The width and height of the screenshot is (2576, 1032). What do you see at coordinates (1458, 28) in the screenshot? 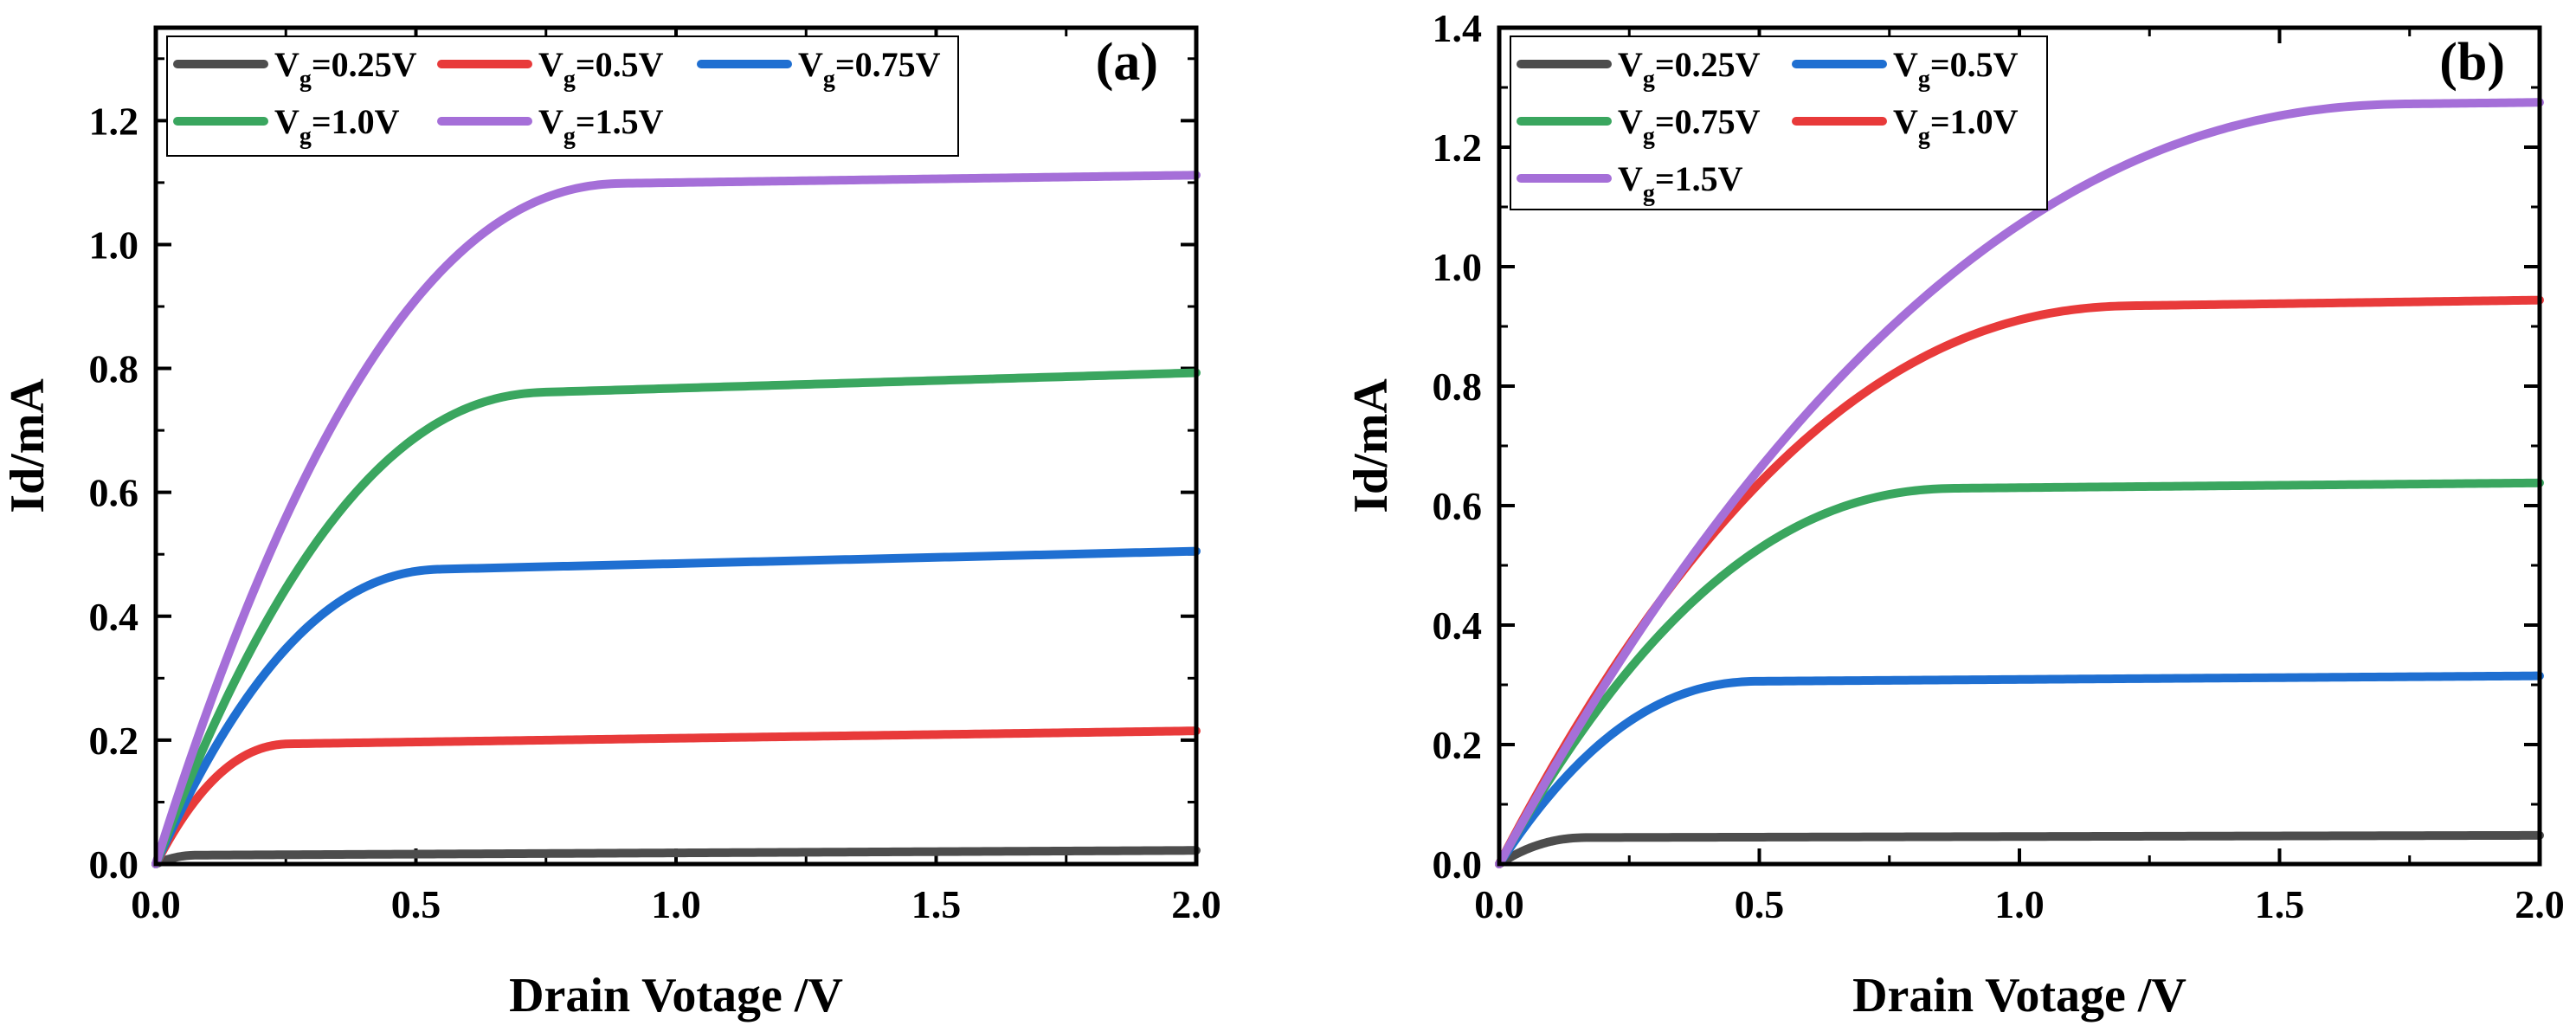
I see `y-tick-label: 1.4` at bounding box center [1458, 28].